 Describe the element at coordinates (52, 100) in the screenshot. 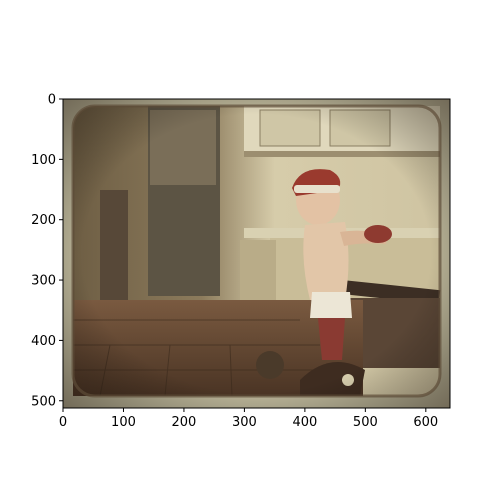

I see `y-tick-label: 0` at that location.